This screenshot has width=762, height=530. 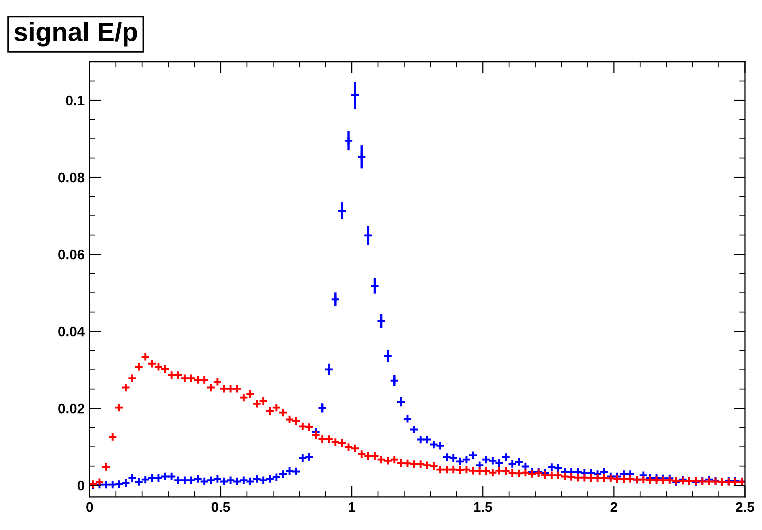 I want to click on x-tick-label: 0.5, so click(x=221, y=507).